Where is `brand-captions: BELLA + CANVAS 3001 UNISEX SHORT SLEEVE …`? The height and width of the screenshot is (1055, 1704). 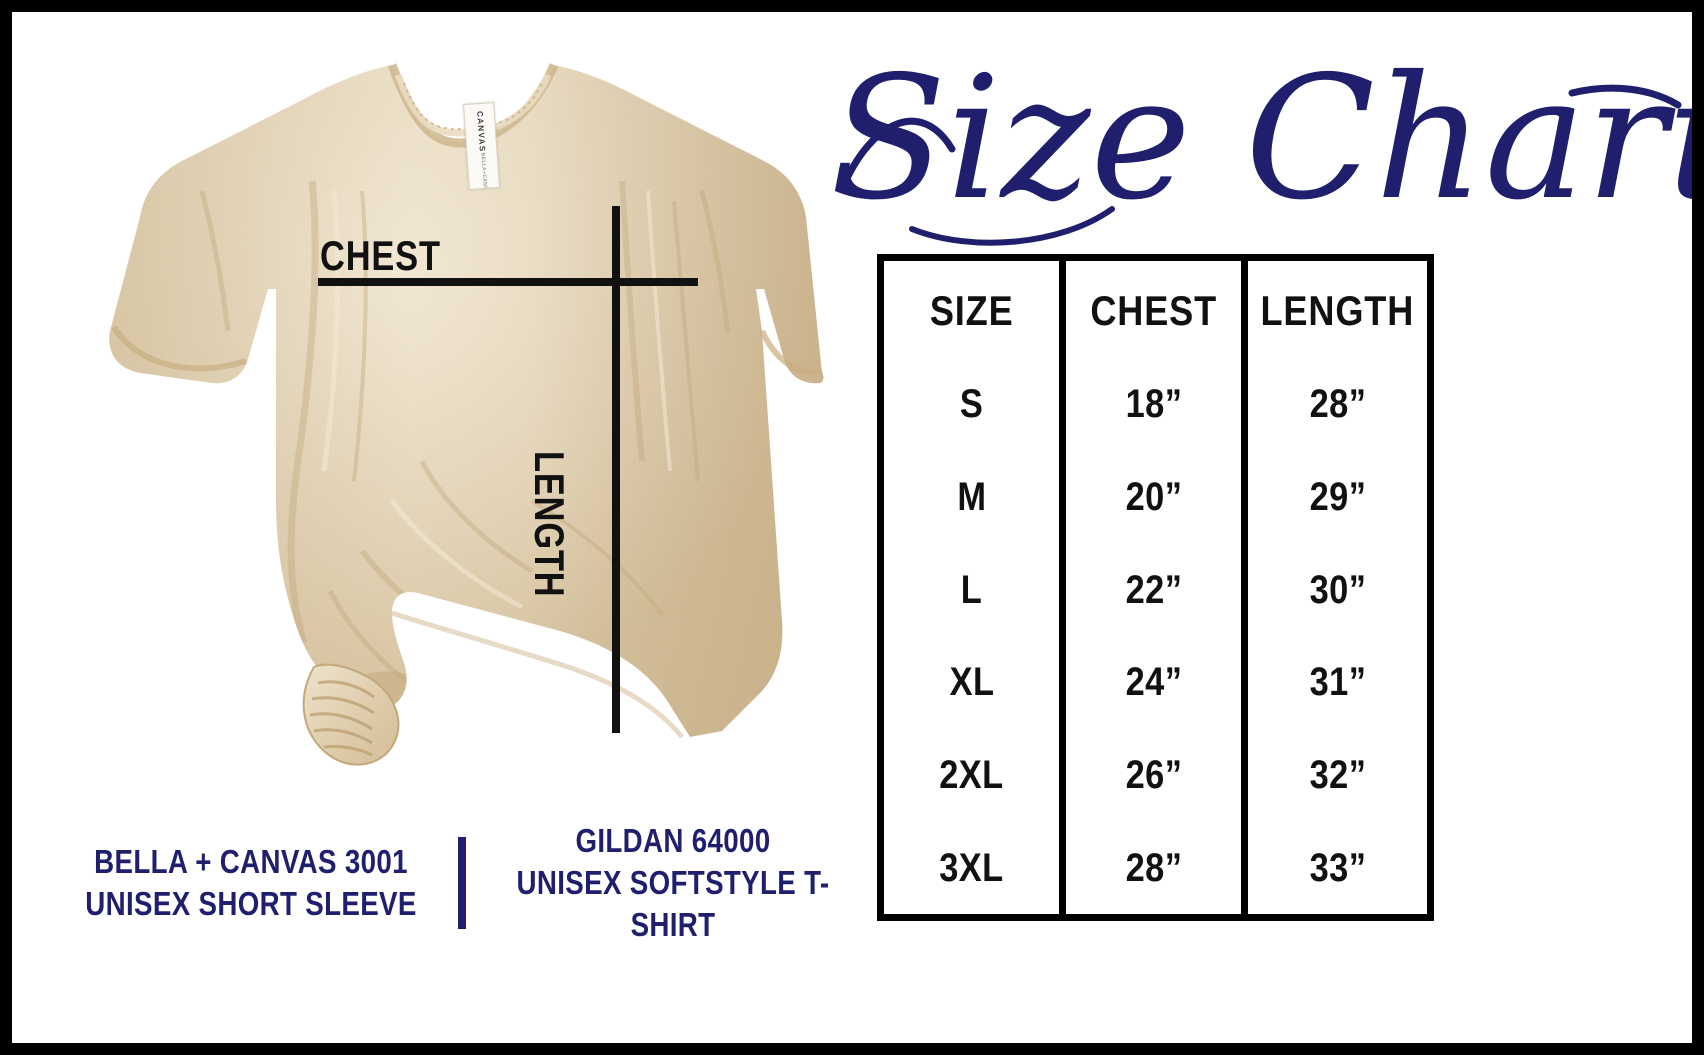 brand-captions: BELLA + CANVAS 3001 UNISEX SHORT SLEEVE … is located at coordinates (462, 882).